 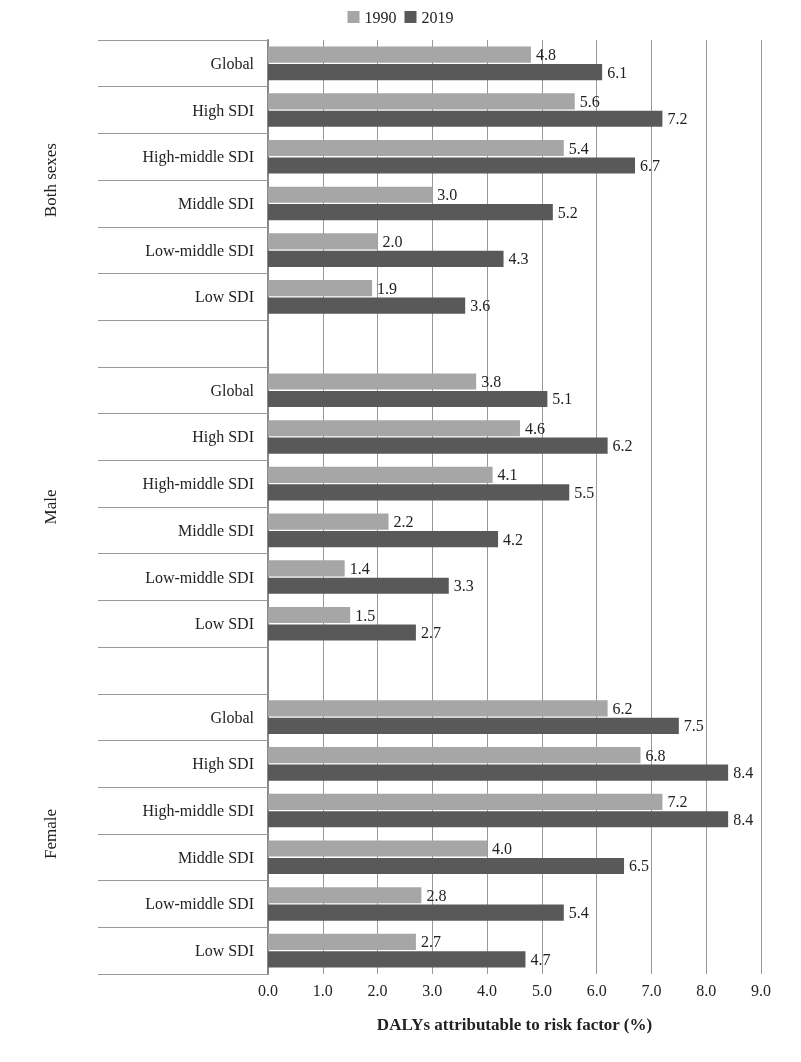 What do you see at coordinates (447, 195) in the screenshot?
I see `data-label: 3.0` at bounding box center [447, 195].